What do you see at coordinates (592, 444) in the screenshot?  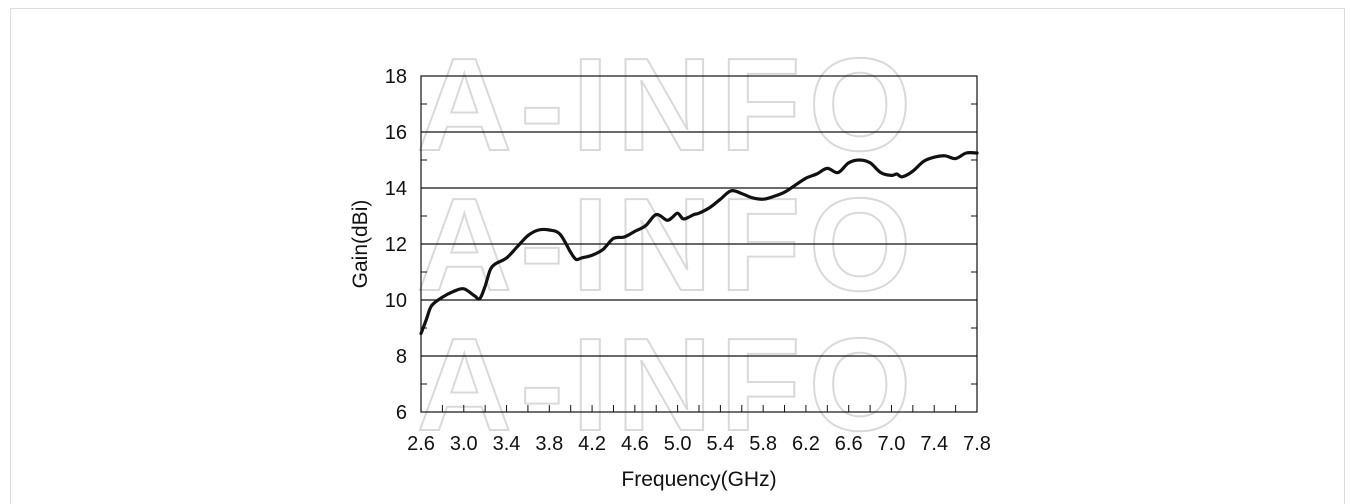 I see `x-tick-label: 4.2` at bounding box center [592, 444].